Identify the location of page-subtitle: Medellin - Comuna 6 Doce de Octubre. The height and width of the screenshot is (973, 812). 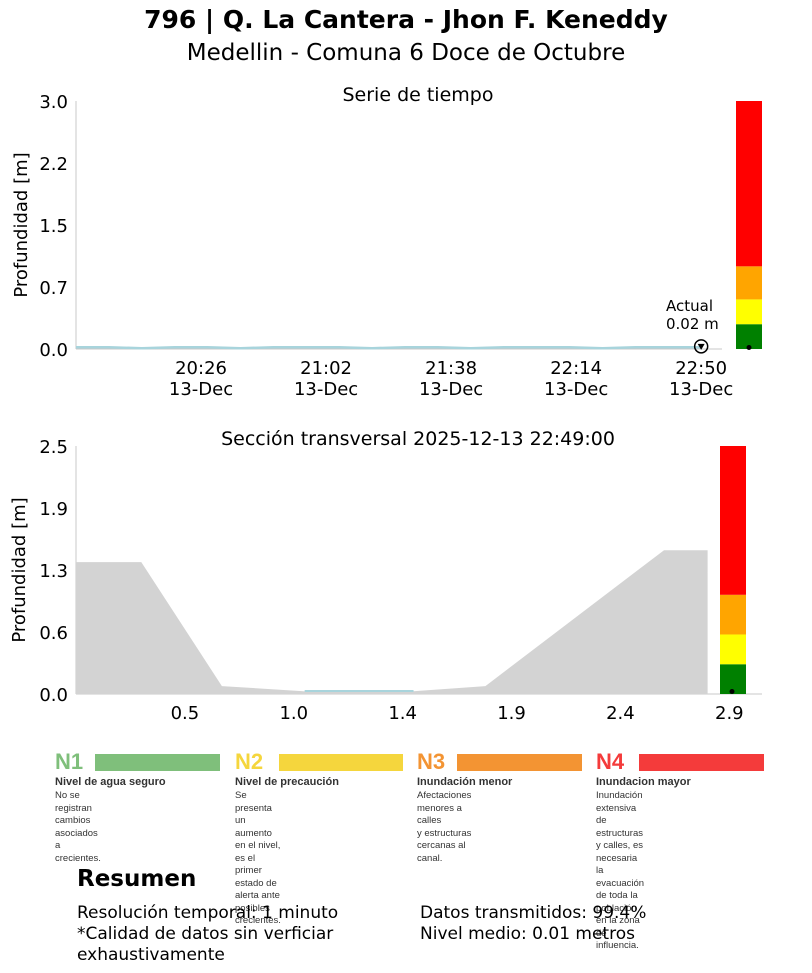
(406, 53).